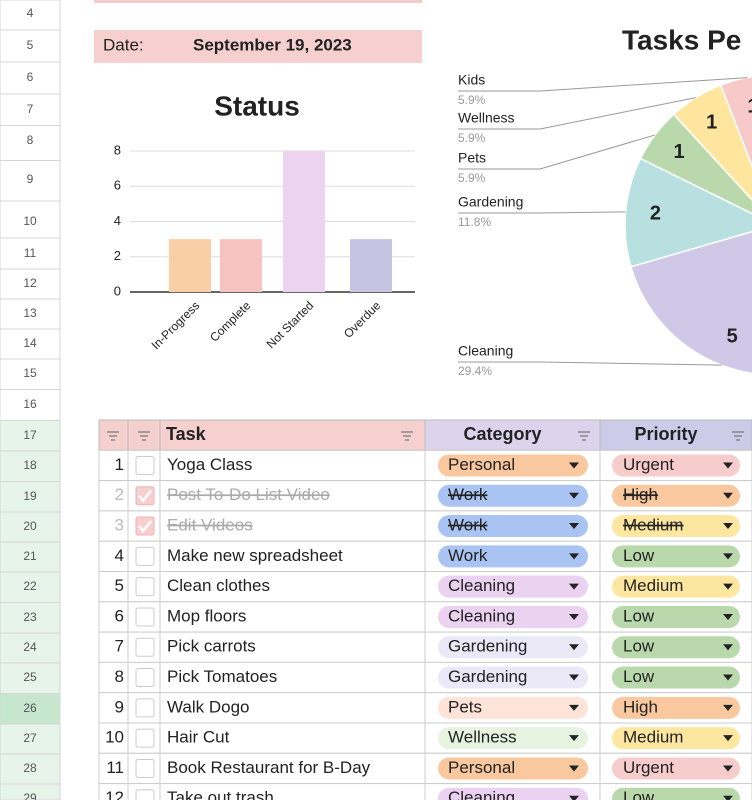  What do you see at coordinates (590, 363) in the screenshot?
I see `leader-line` at bounding box center [590, 363].